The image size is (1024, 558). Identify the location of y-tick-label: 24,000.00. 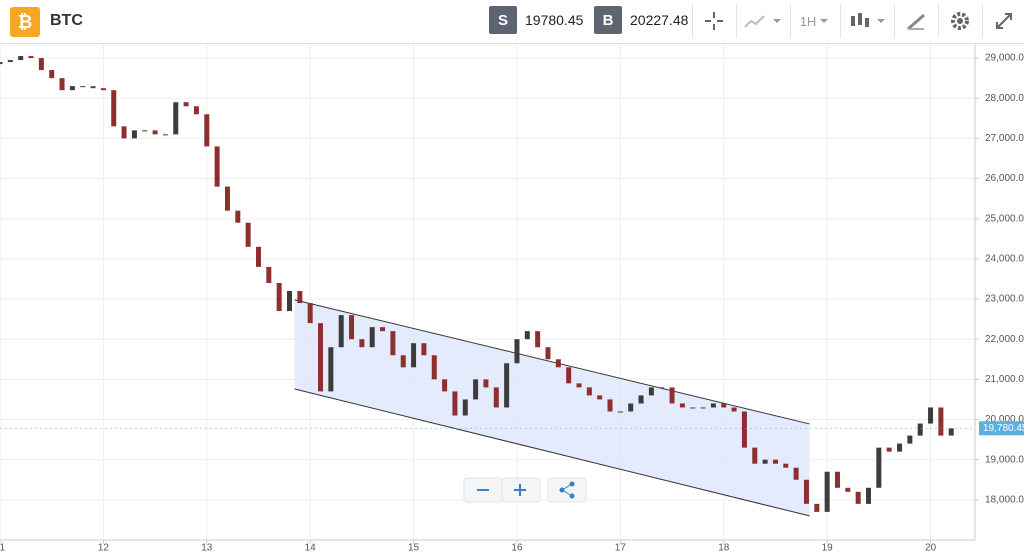
(1004, 259).